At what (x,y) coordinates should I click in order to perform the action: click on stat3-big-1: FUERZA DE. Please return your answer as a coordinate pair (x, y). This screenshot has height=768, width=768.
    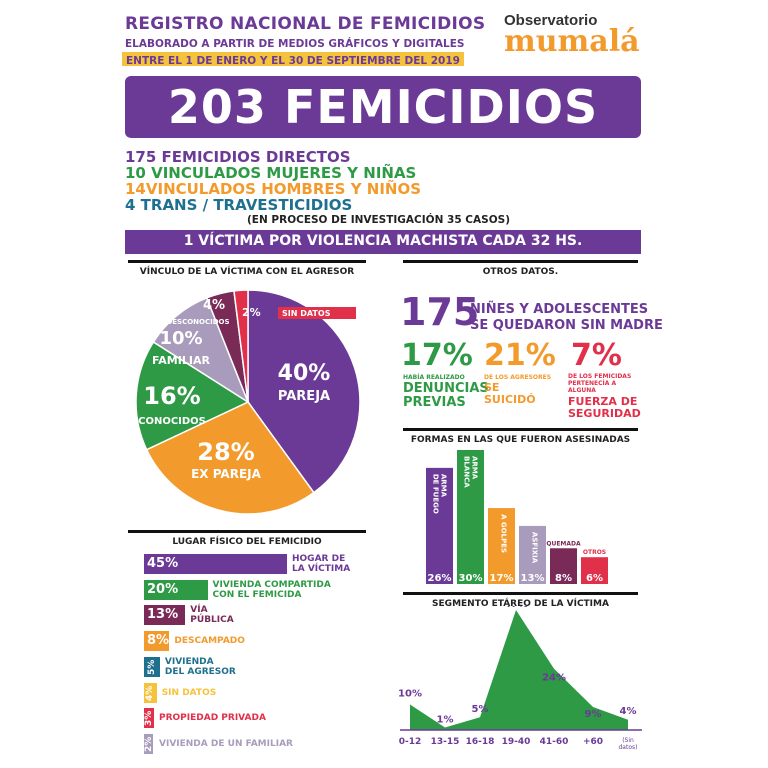
    Looking at the image, I should click on (603, 401).